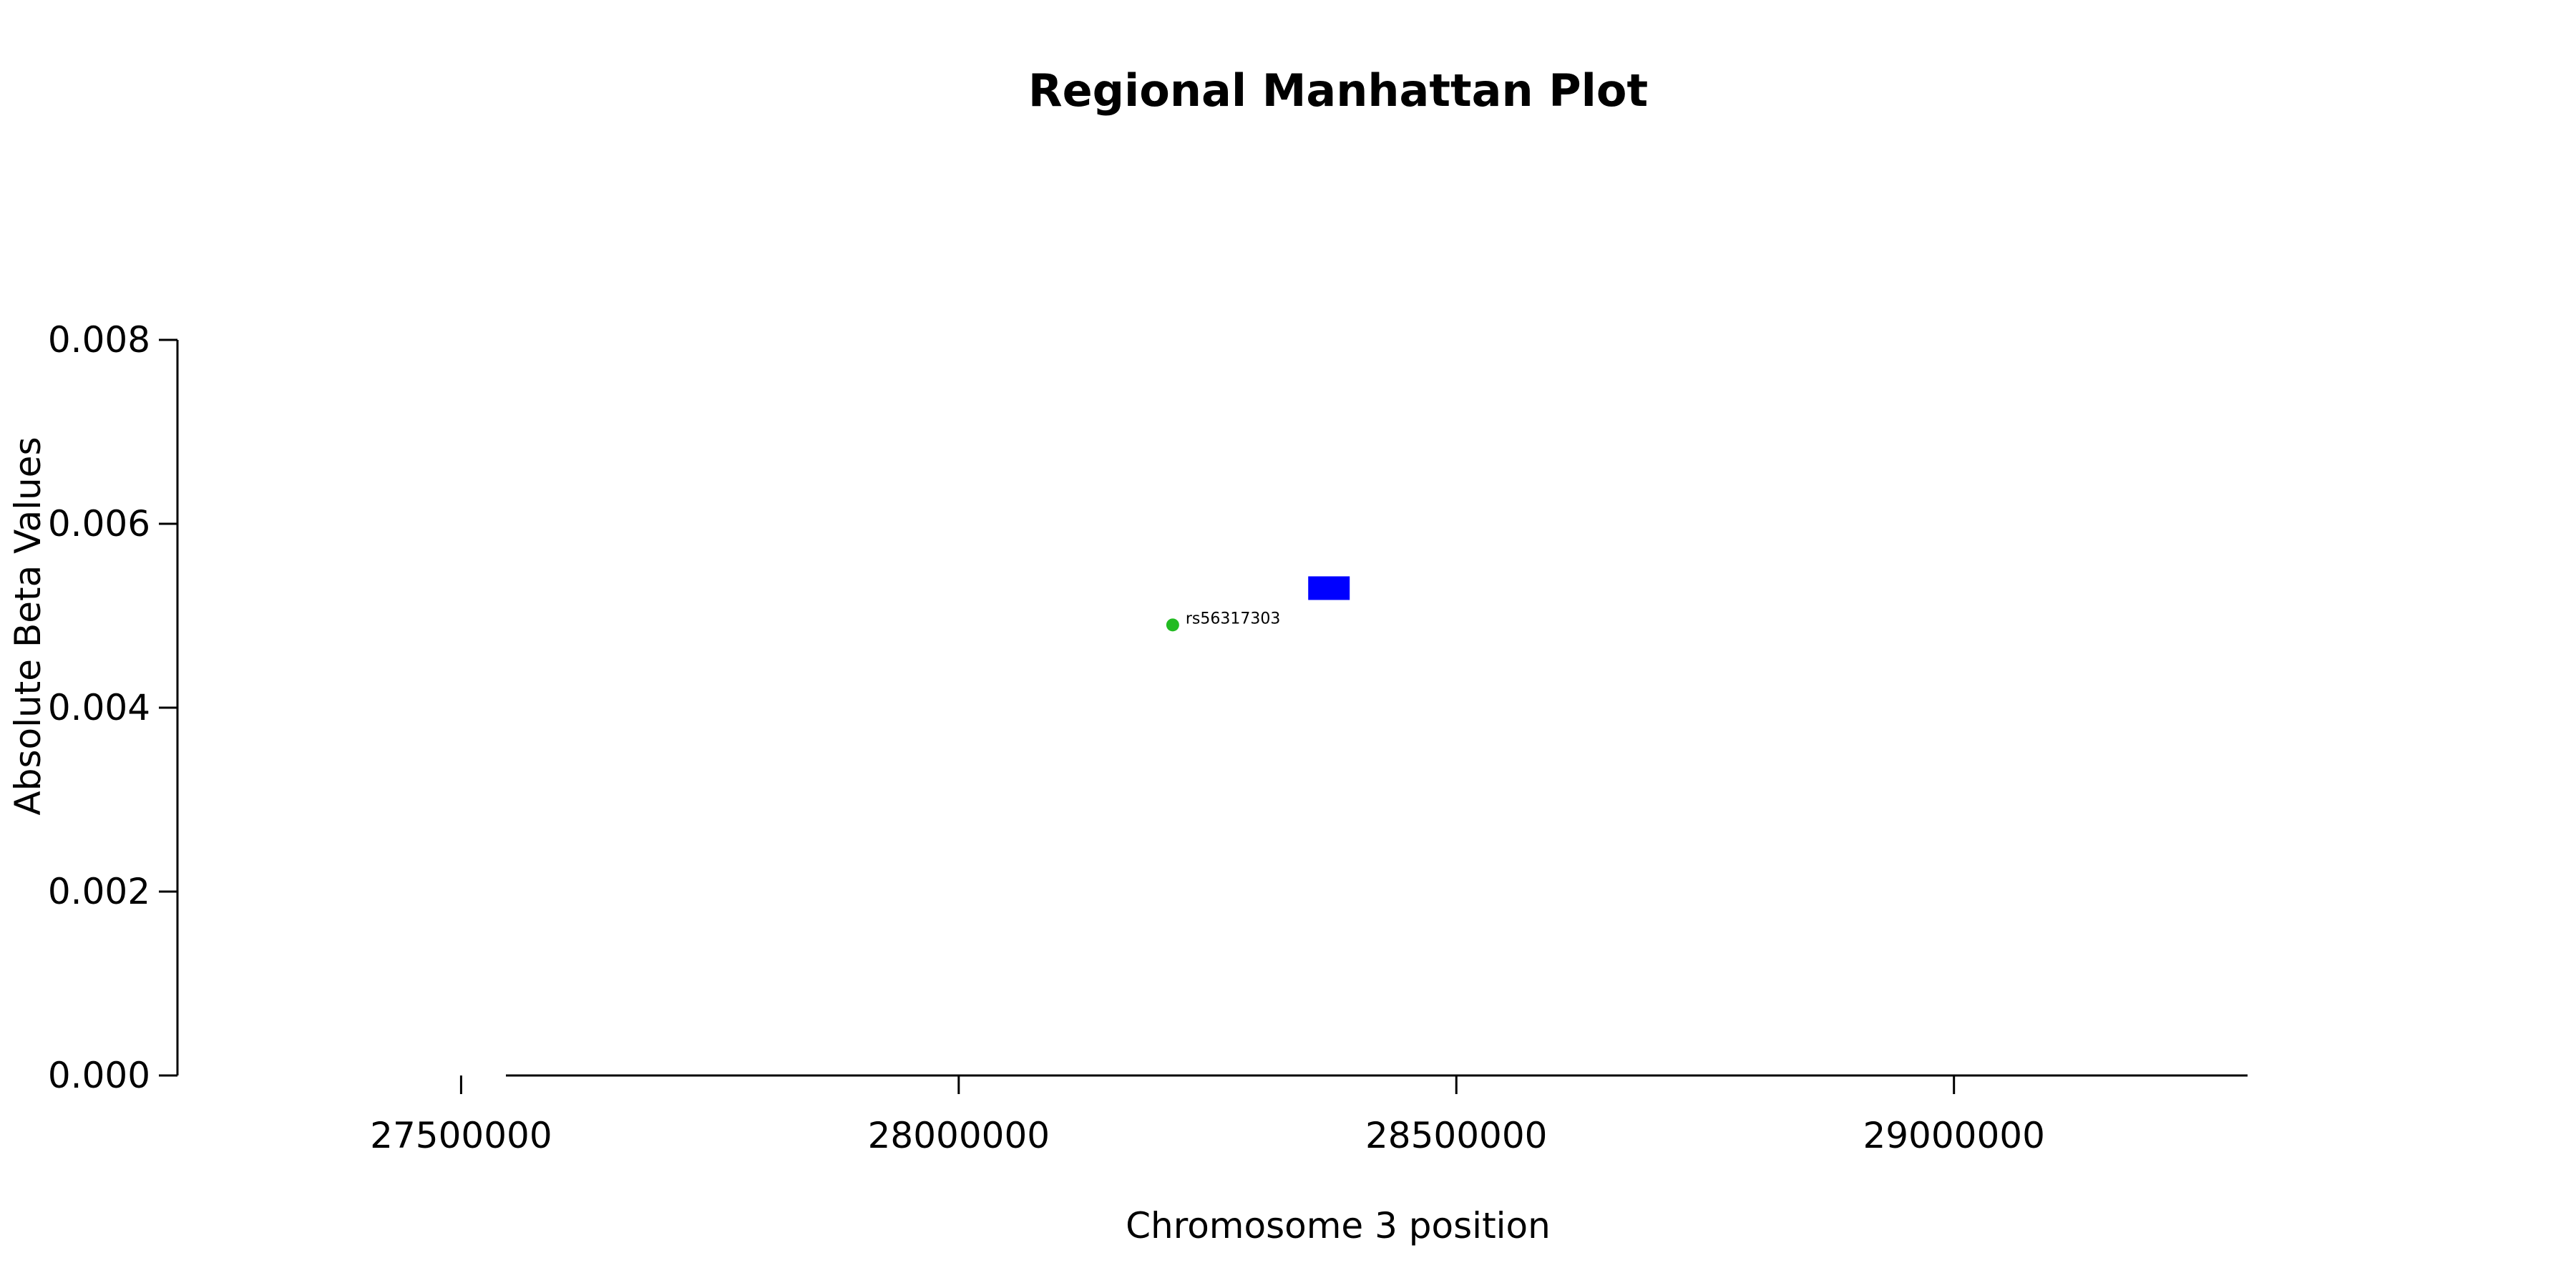 This screenshot has height=1288, width=2576. What do you see at coordinates (28, 626) in the screenshot?
I see `y-axis-title: Absolute Beta Values` at bounding box center [28, 626].